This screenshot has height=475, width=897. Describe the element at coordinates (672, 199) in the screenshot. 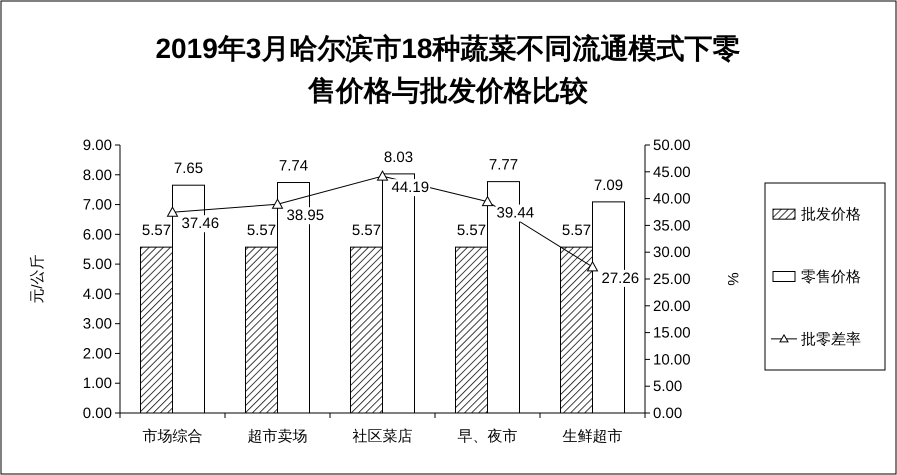

I see `y2-tick-label: 40.00` at that location.